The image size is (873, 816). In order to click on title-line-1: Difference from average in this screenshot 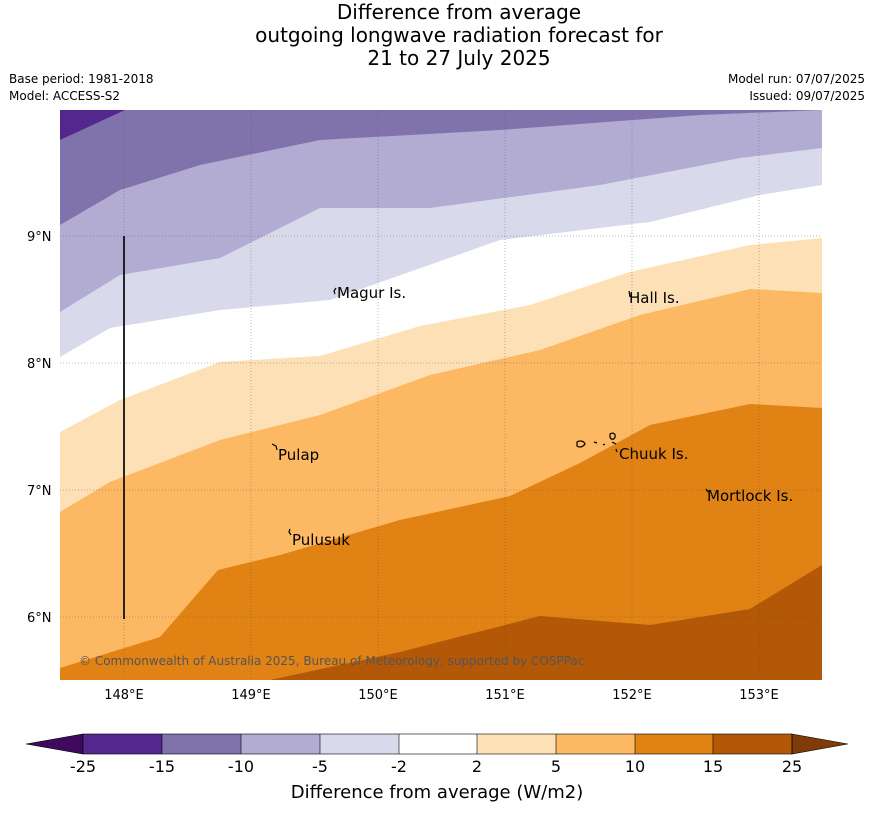, I will do `click(459, 12)`.